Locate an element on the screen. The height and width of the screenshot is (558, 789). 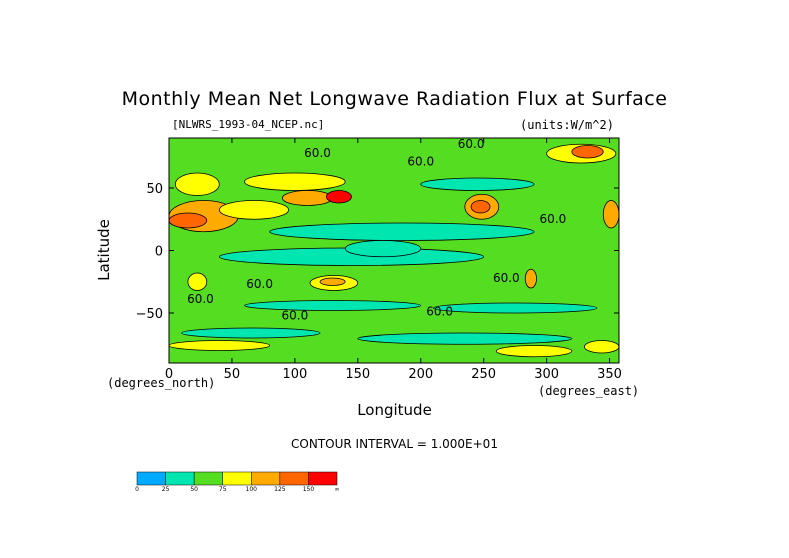
colorbar-label: 50 is located at coordinates (194, 489).